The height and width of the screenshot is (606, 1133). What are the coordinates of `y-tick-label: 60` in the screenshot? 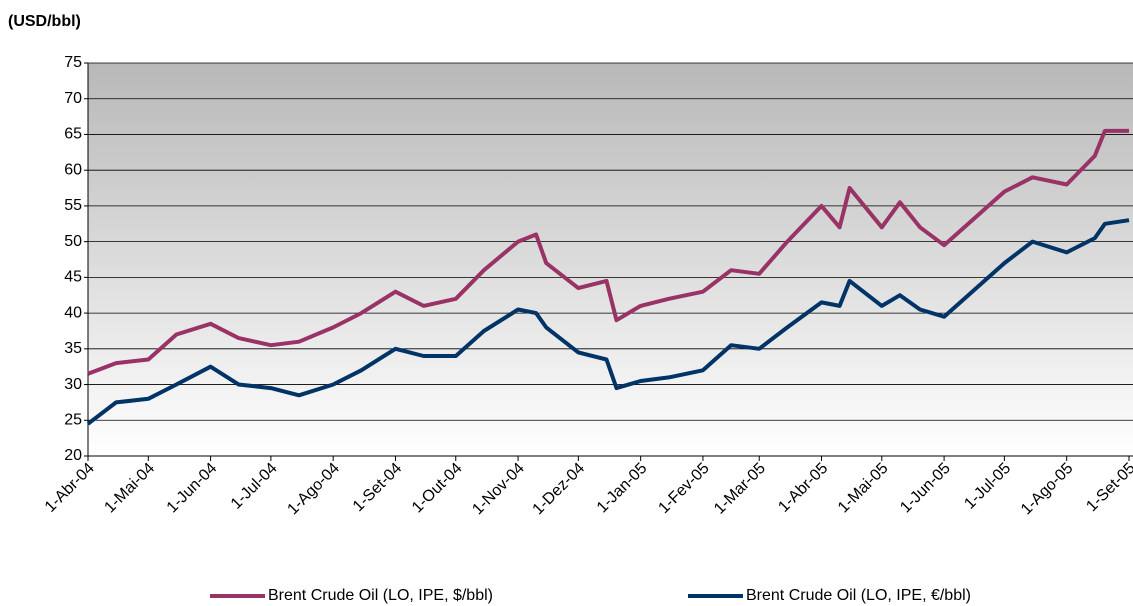 It's located at (73, 169).